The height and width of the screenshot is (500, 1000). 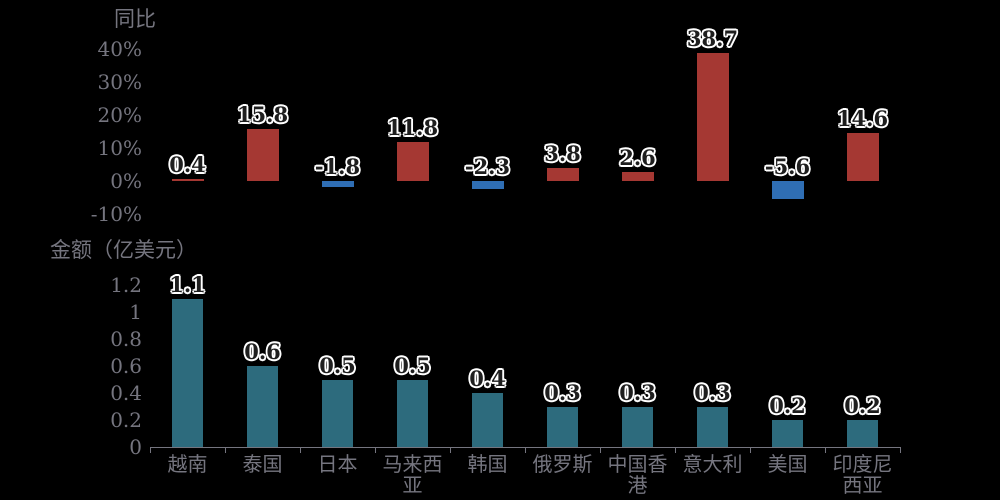 What do you see at coordinates (262, 114) in the screenshot?
I see `yoy-data-label: 15.8` at bounding box center [262, 114].